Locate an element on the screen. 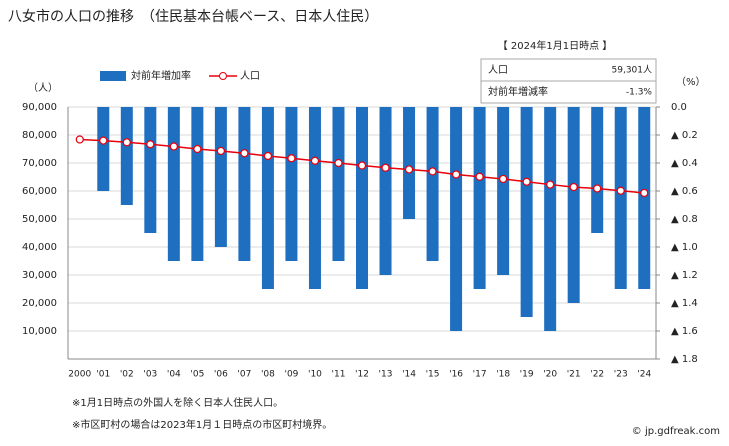 The image size is (729, 446). x-tick-label: 2000 is located at coordinates (79, 375).